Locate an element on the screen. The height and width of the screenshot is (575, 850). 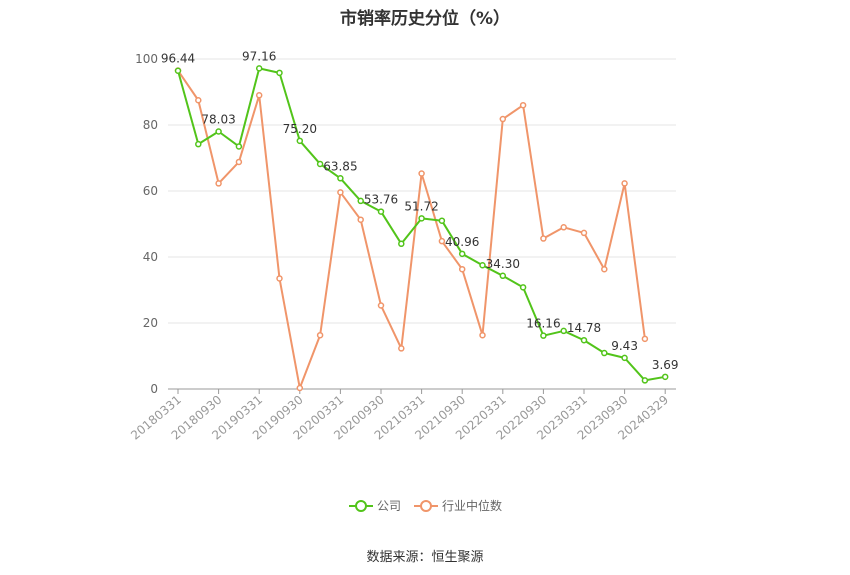
data-label: 63.85 is located at coordinates (340, 166).